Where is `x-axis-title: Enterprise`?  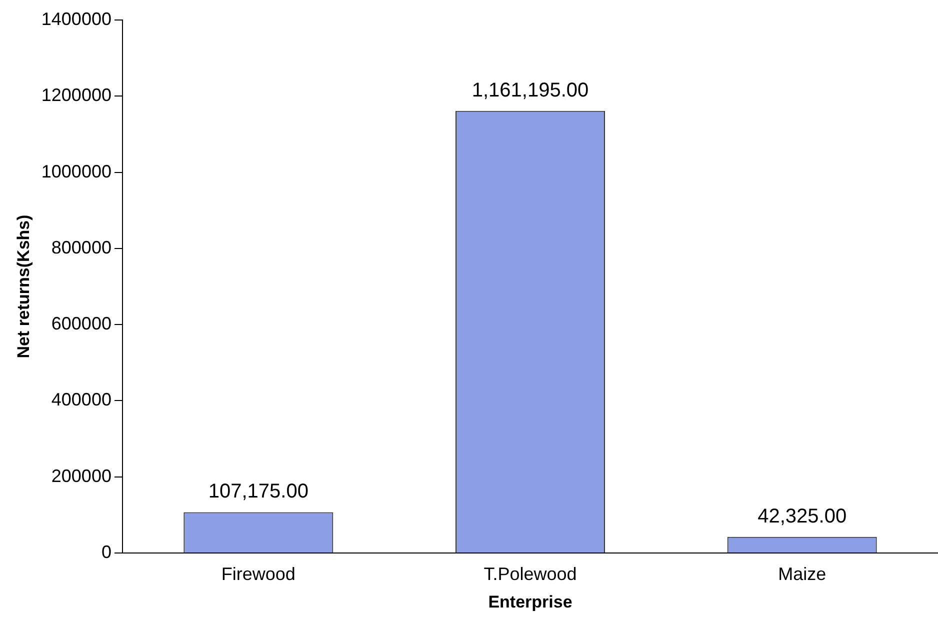 x-axis-title: Enterprise is located at coordinates (530, 602).